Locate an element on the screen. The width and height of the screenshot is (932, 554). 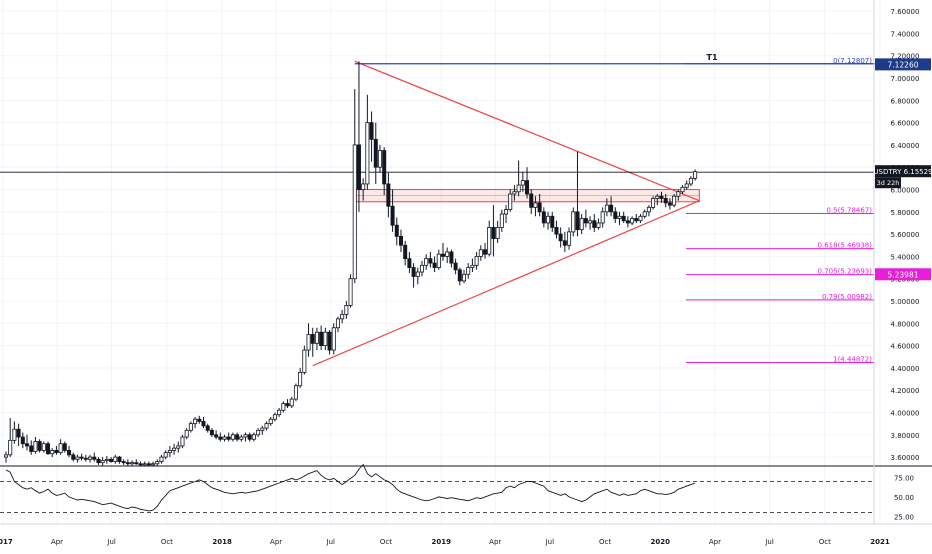
rsi-axis-label: 50.00 is located at coordinates (904, 498).